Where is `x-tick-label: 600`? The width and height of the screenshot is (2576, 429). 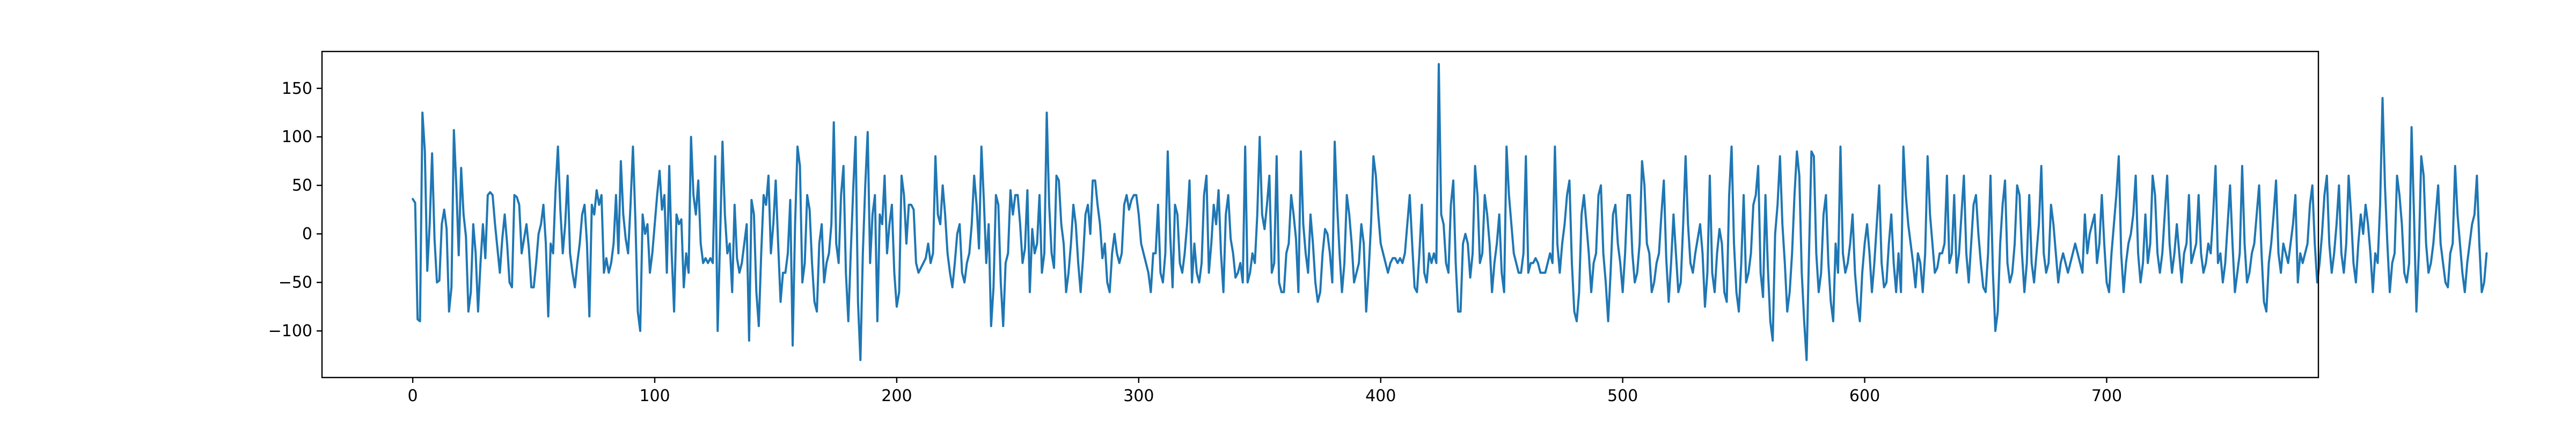
x-tick-label: 600 is located at coordinates (1864, 396).